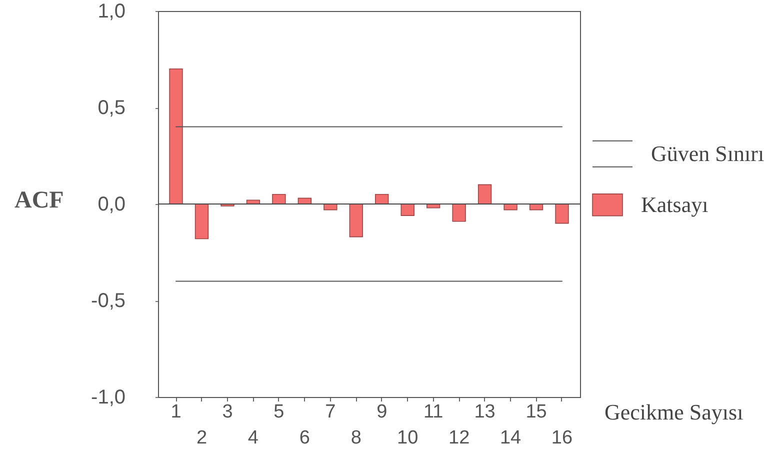 This screenshot has height=458, width=777. What do you see at coordinates (108, 397) in the screenshot?
I see `y-tick-label: -1,0` at bounding box center [108, 397].